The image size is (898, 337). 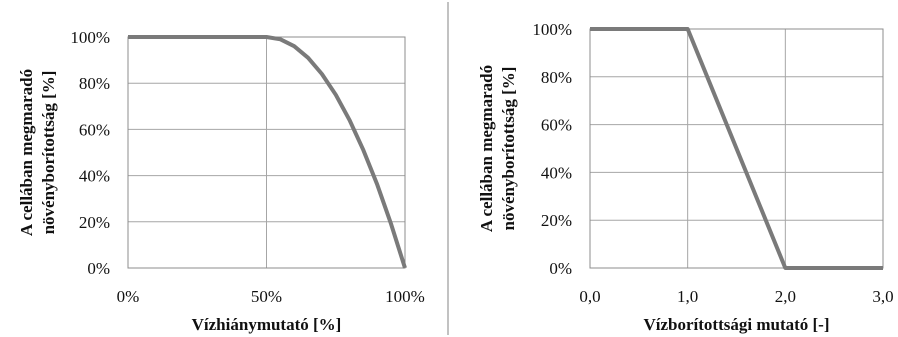 I want to click on x-axis-title: Vízhiánymutató [%], so click(x=267, y=324).